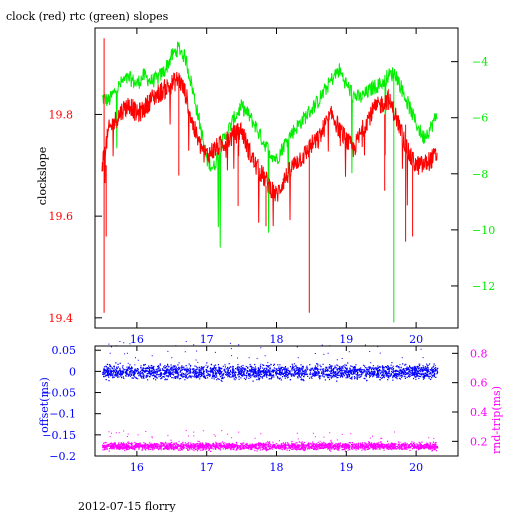 The height and width of the screenshot is (512, 512). Describe the element at coordinates (277, 467) in the screenshot. I see `bottom-x-tick-label: 18` at that location.